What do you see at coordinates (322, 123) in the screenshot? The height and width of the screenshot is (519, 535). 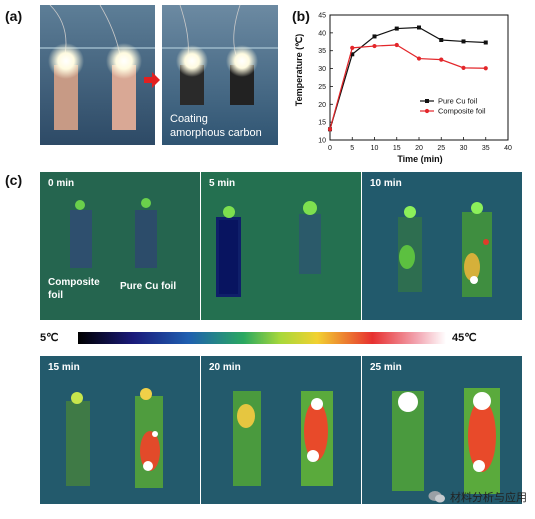 I see `y-tick-label: 15` at bounding box center [322, 123].